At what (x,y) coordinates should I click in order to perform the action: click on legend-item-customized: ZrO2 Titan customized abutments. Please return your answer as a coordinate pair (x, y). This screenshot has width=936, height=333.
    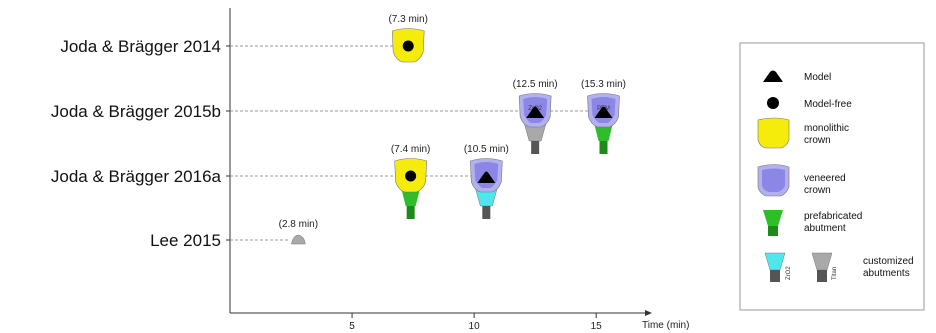
    Looking at the image, I should click on (839, 267).